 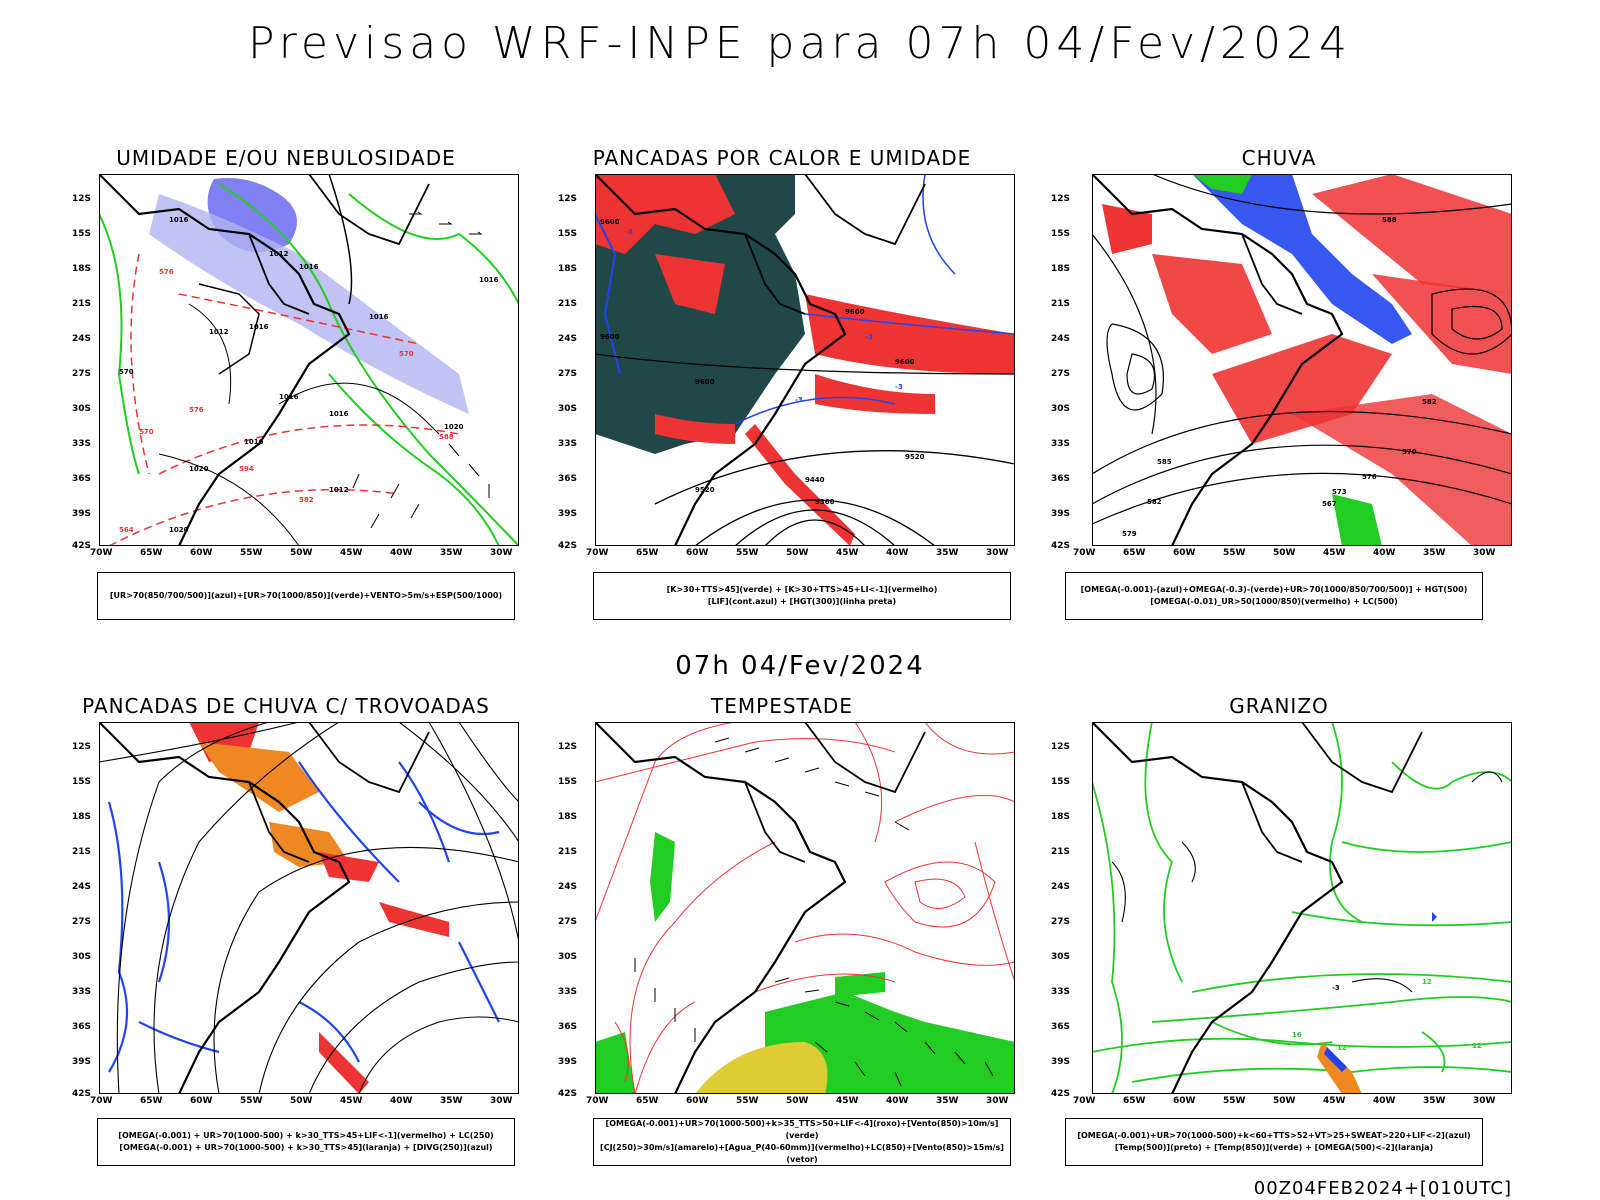 I want to click on map-tempestade, so click(x=805, y=908).